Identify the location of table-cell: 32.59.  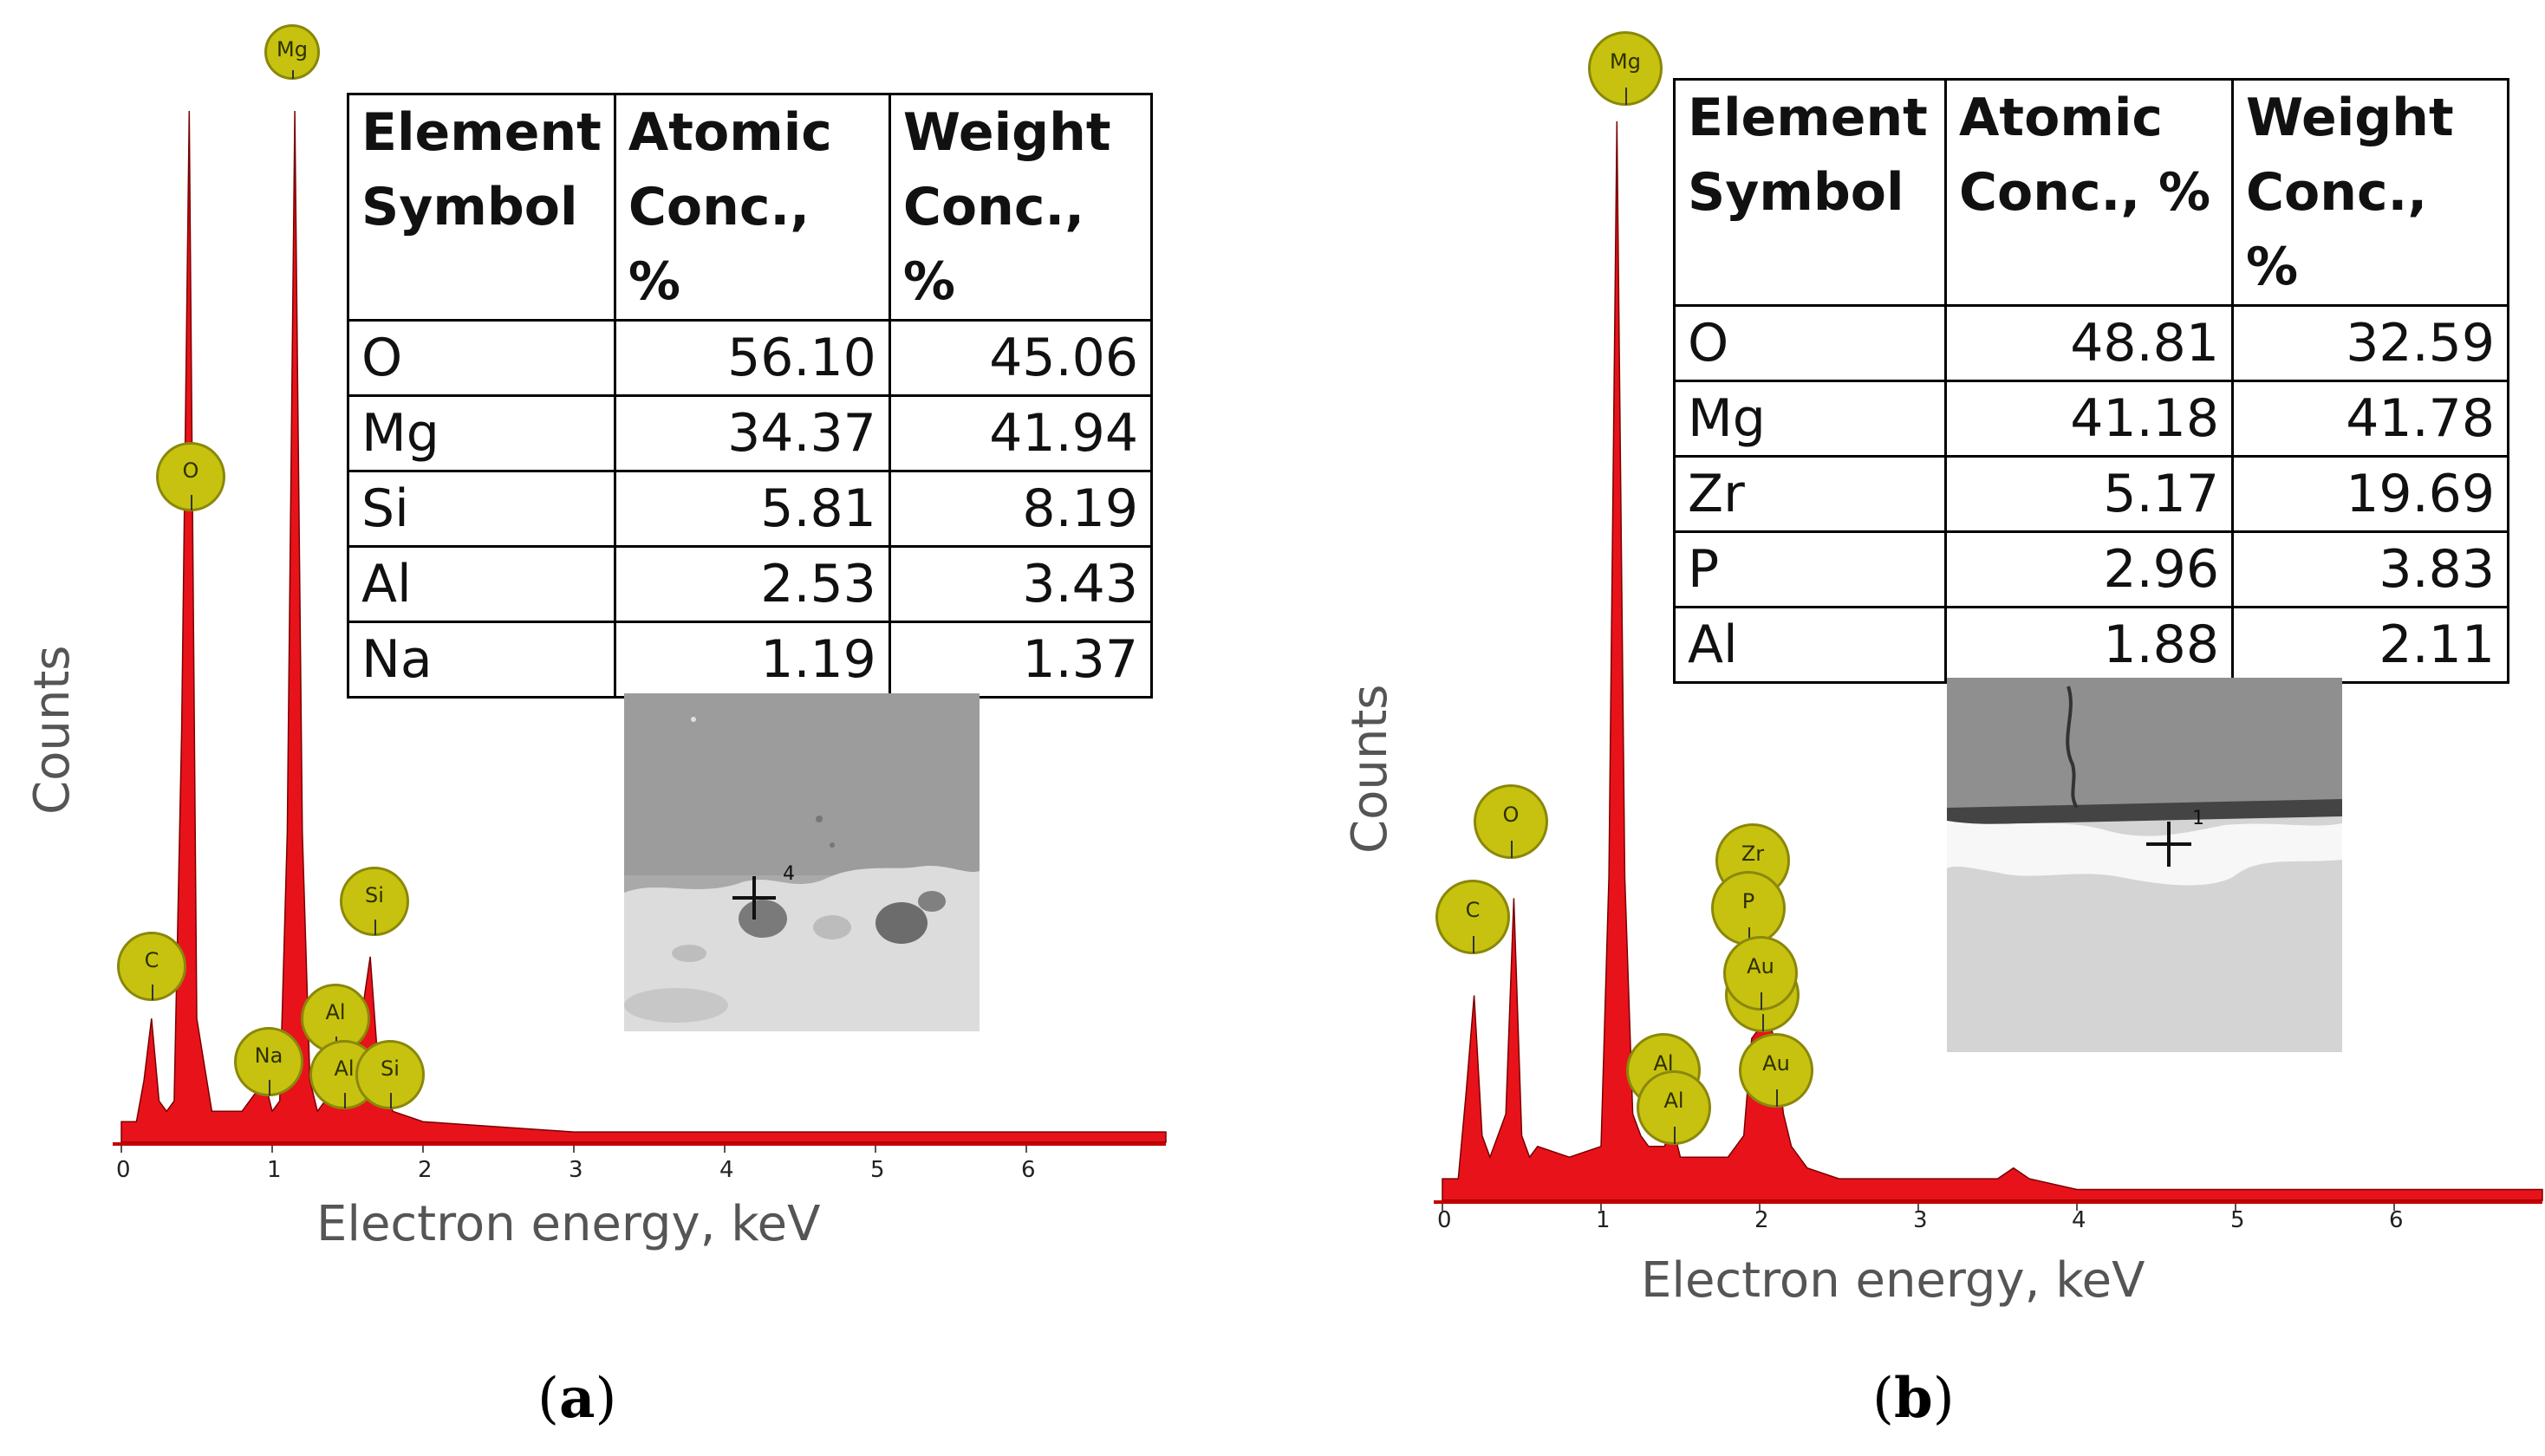
(2370, 343).